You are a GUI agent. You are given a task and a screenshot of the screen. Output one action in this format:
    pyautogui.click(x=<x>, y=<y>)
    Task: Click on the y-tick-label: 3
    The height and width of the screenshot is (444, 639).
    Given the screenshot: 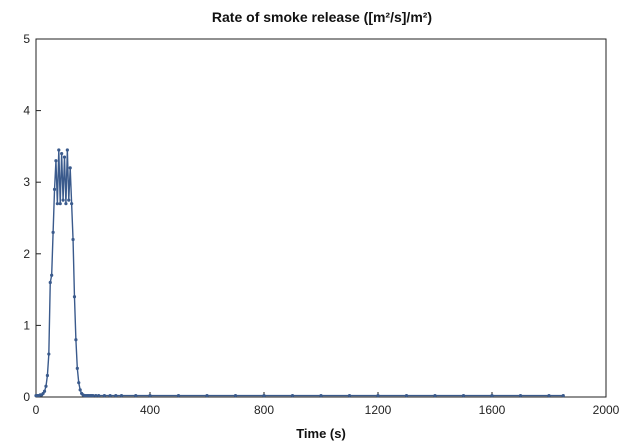 What is the action you would take?
    pyautogui.click(x=26, y=182)
    